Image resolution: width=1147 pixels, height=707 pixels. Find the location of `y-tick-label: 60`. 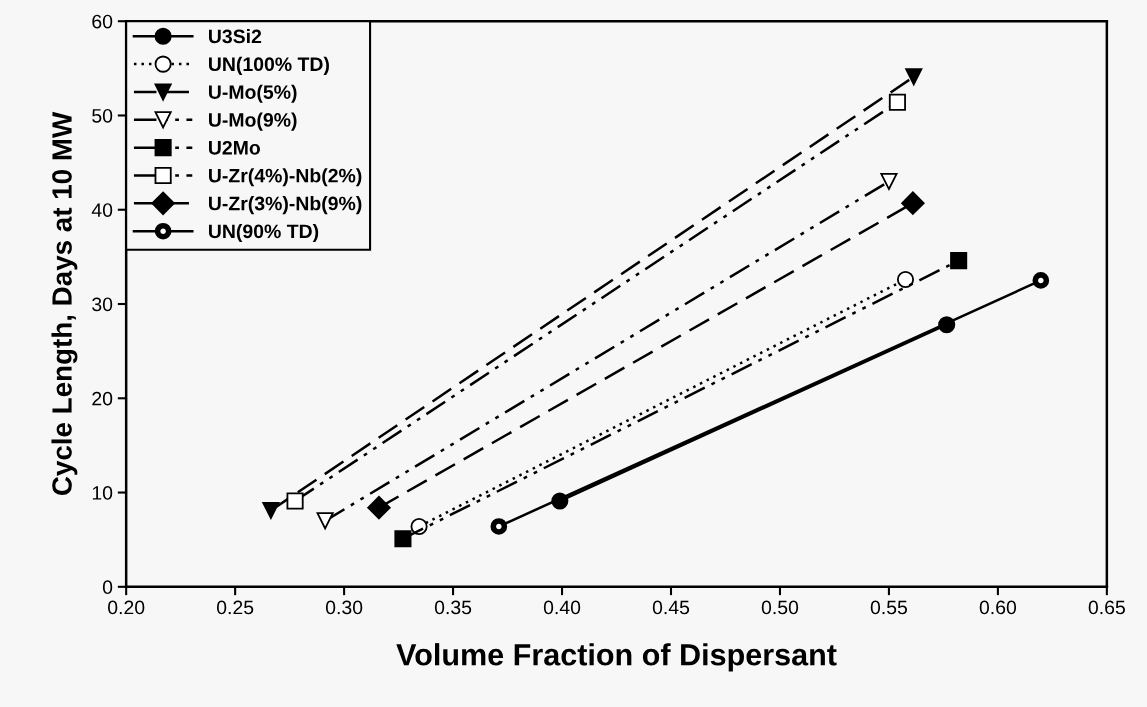

y-tick-label: 60 is located at coordinates (102, 21).